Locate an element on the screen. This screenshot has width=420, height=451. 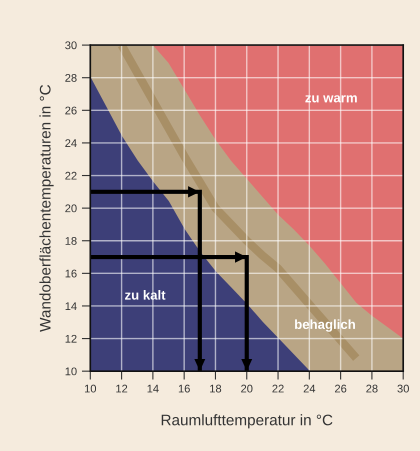
x-tick-label: 24 is located at coordinates (310, 388).